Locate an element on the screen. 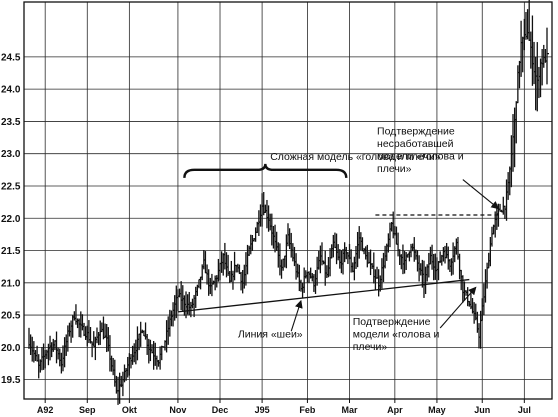 The image size is (558, 417). x-tick-label: Okt is located at coordinates (129, 410).